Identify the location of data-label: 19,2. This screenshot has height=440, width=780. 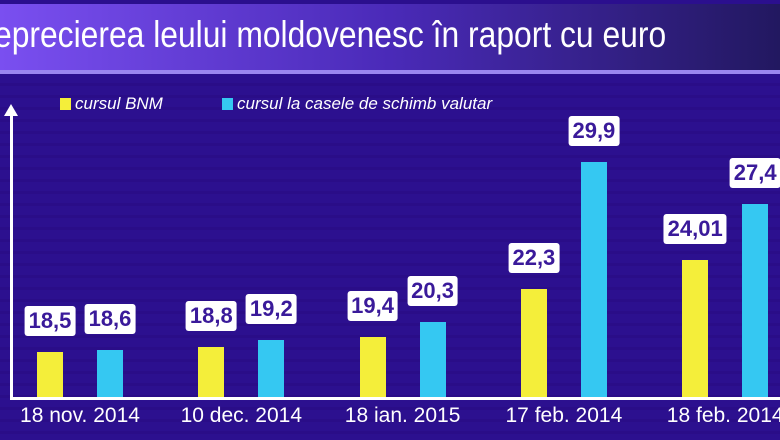
(271, 309).